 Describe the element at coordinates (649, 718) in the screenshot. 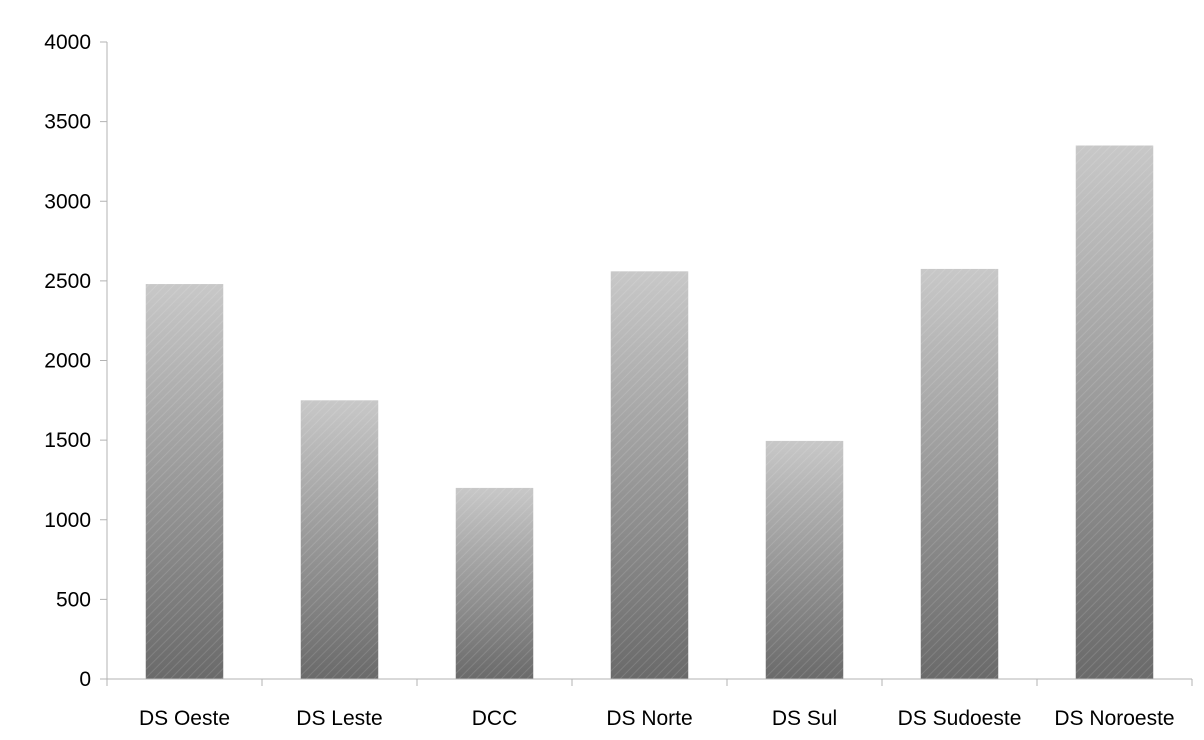

I see `x-tick-label: DS Norte` at that location.